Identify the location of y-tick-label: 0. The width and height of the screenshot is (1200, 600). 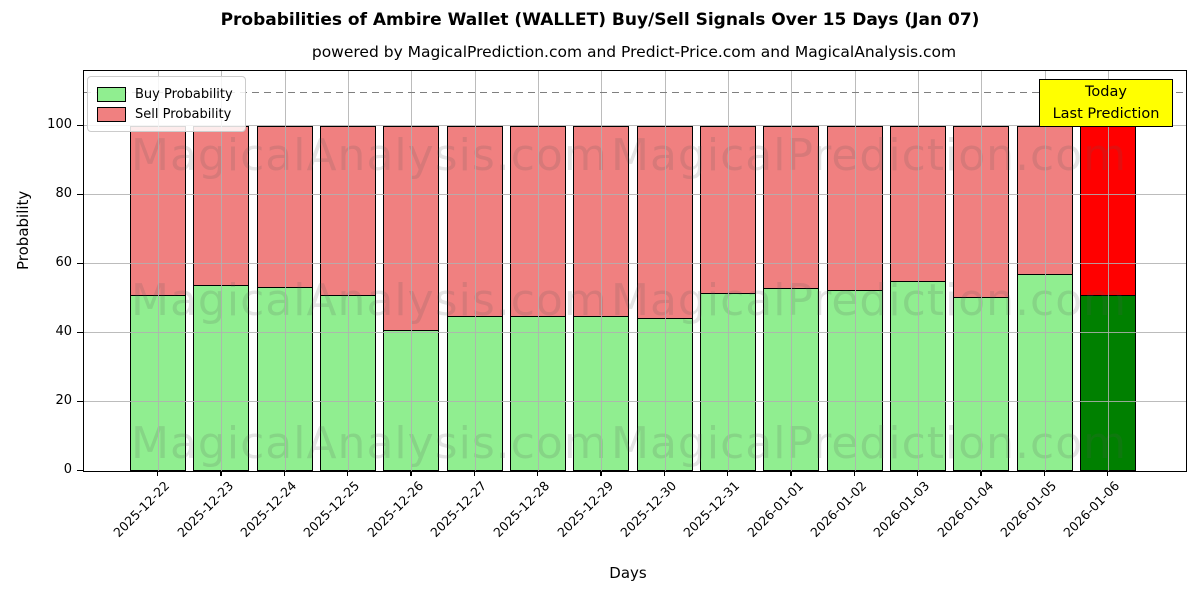
(67, 469).